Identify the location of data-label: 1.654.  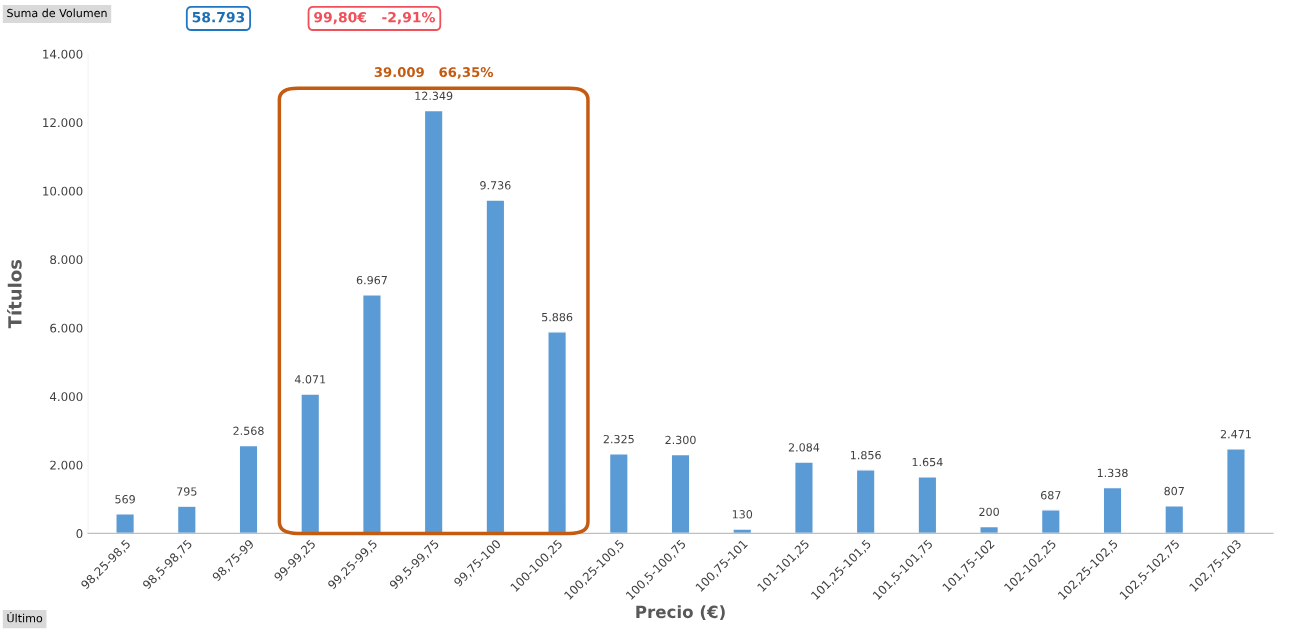
(927, 462).